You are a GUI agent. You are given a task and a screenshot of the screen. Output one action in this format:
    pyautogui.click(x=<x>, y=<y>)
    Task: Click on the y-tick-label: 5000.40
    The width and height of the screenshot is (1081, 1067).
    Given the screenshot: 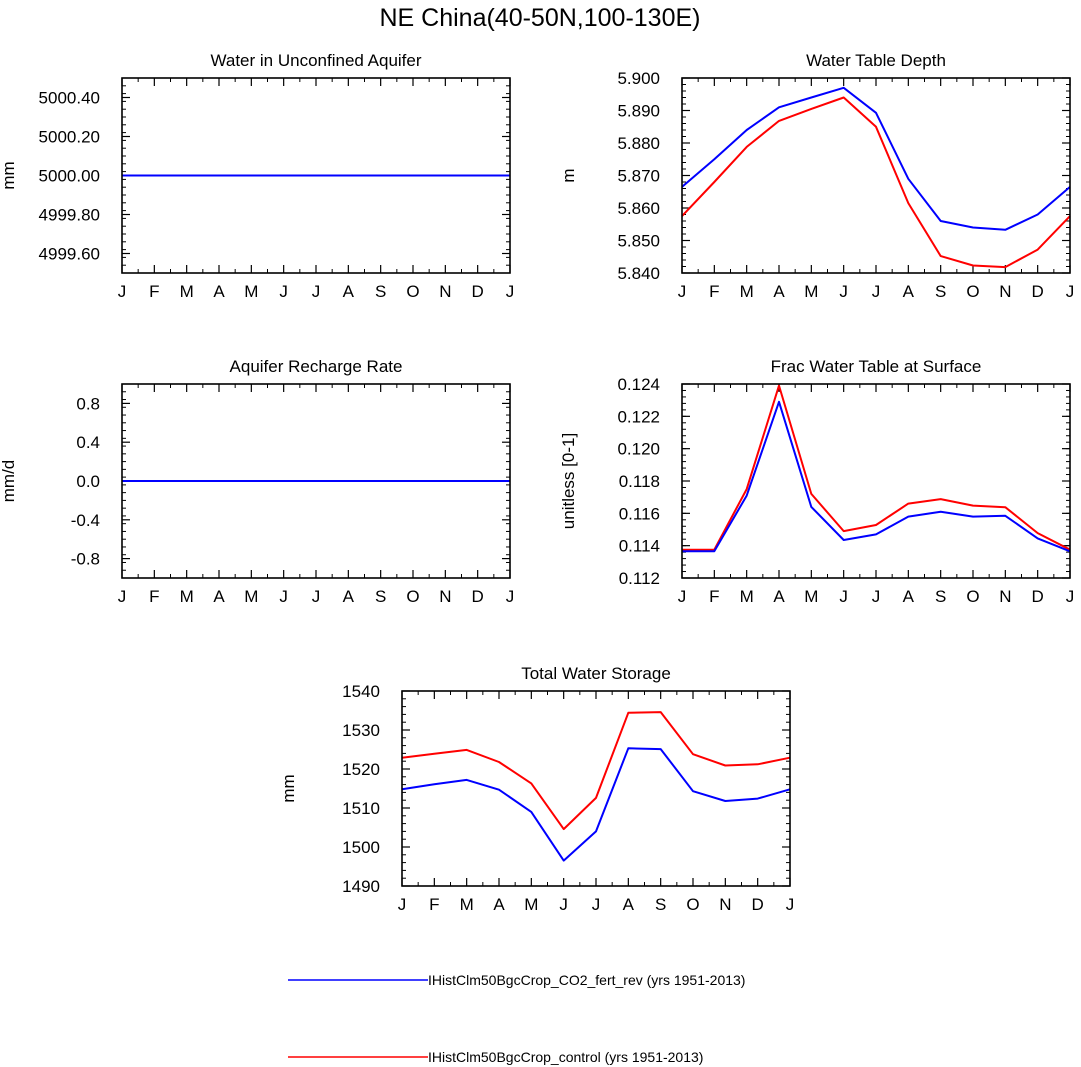 What is the action you would take?
    pyautogui.click(x=69, y=98)
    